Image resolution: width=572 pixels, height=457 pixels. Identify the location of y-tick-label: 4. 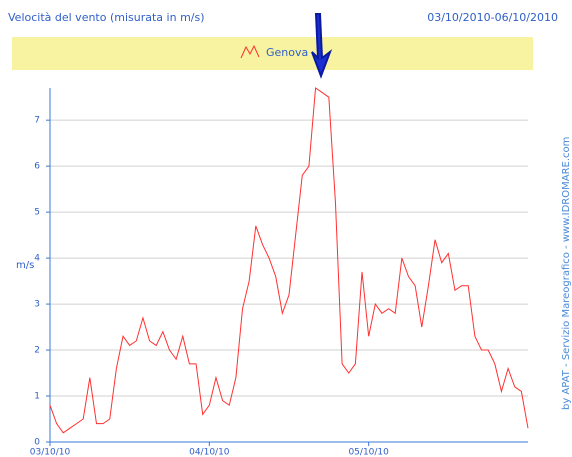
(37, 259).